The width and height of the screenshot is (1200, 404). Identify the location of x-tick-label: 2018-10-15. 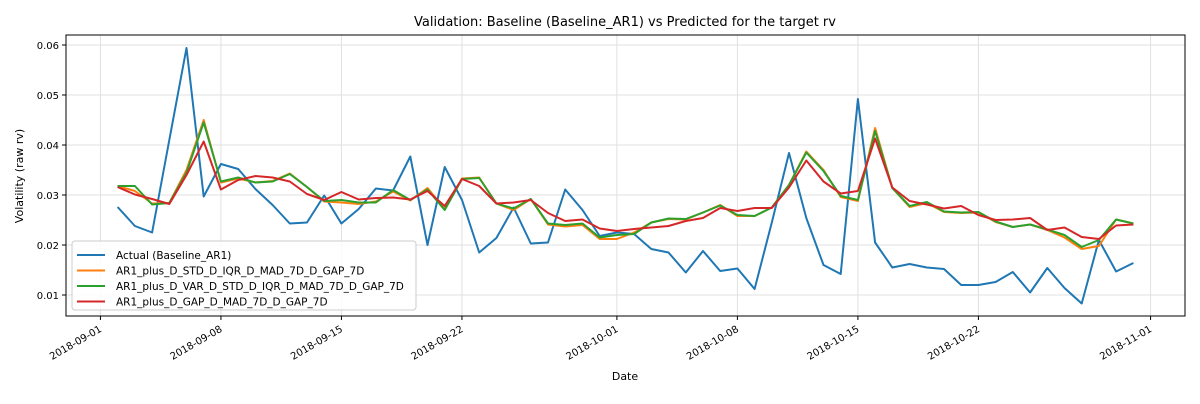
(834, 343).